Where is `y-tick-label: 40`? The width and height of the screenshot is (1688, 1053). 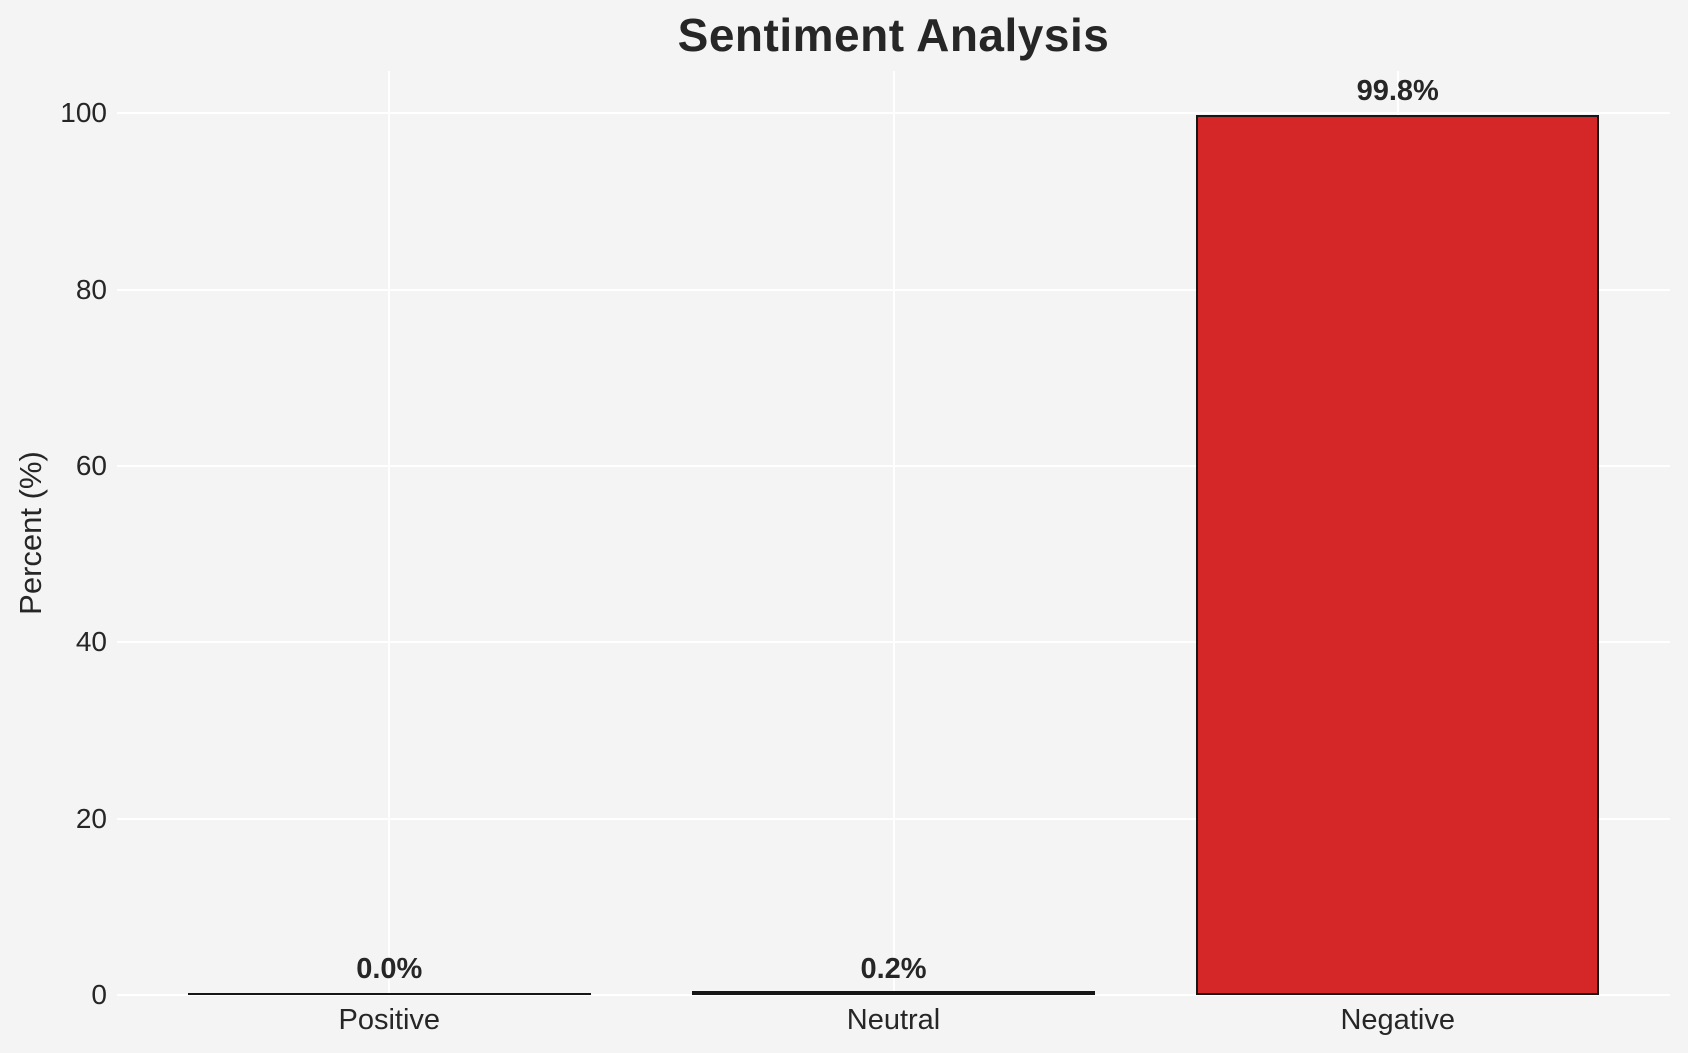
y-tick-label: 40 is located at coordinates (91, 642).